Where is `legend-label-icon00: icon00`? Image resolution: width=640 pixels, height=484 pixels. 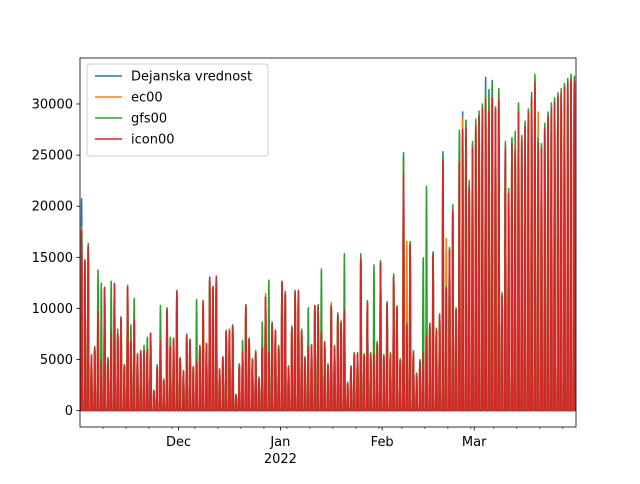
legend-label-icon00: icon00 is located at coordinates (153, 140).